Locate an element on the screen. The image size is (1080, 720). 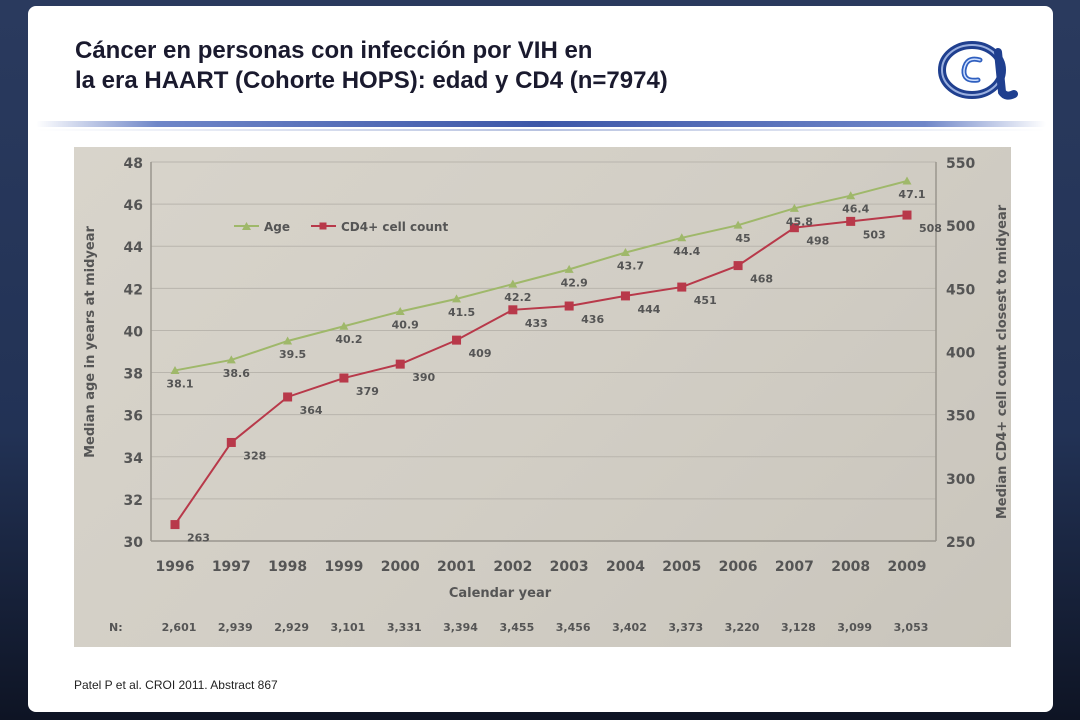
y-right-tick-label: 350 is located at coordinates (960, 417).